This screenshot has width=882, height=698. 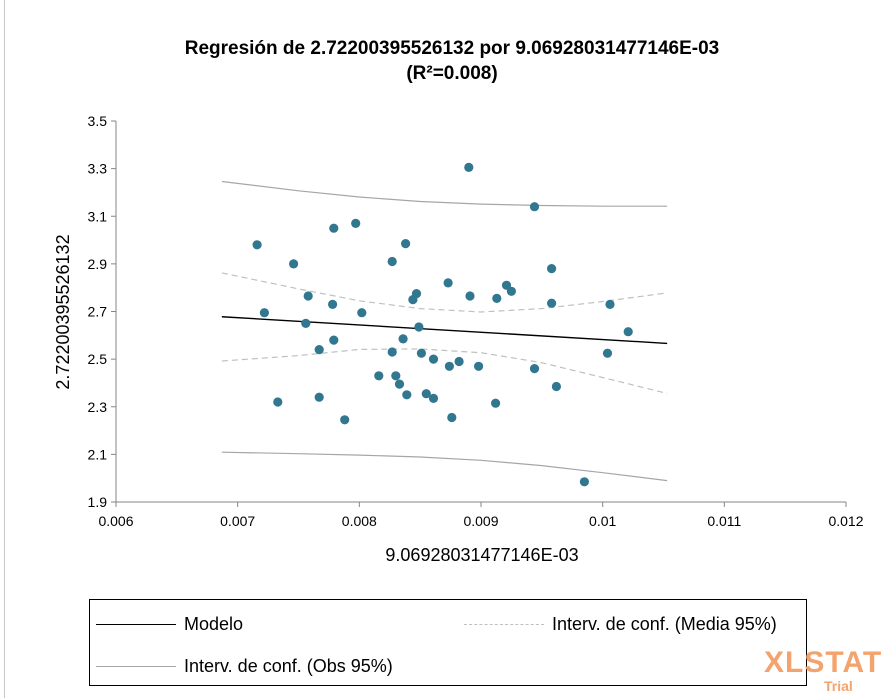 What do you see at coordinates (444, 466) in the screenshot?
I see `obs-ci-lower-line` at bounding box center [444, 466].